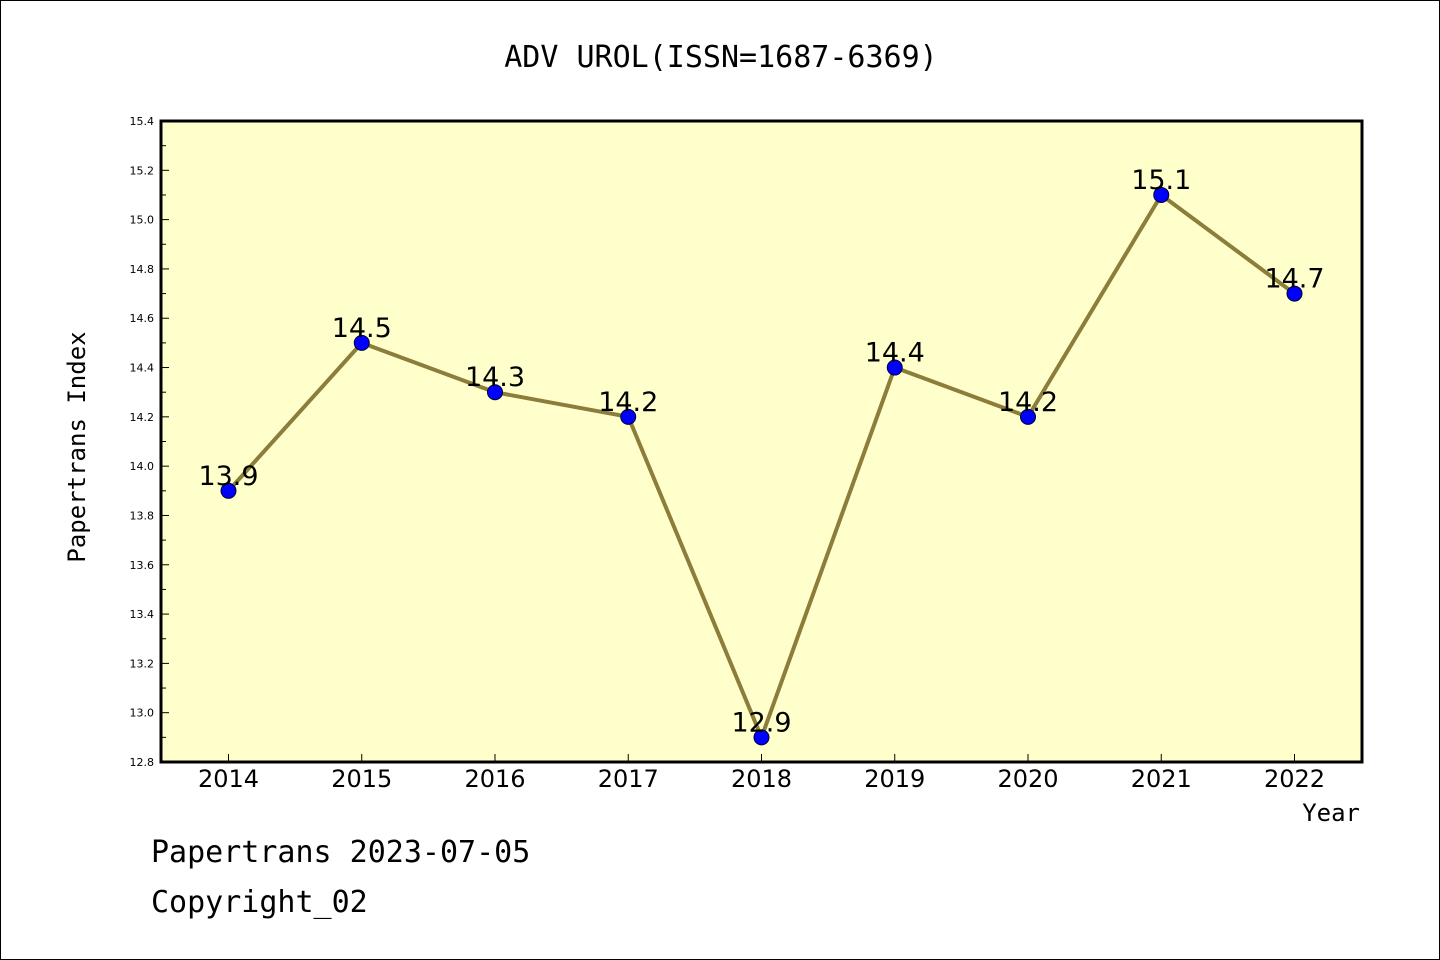 The height and width of the screenshot is (960, 1440). What do you see at coordinates (1331, 813) in the screenshot?
I see `x-axis-title: Year` at bounding box center [1331, 813].